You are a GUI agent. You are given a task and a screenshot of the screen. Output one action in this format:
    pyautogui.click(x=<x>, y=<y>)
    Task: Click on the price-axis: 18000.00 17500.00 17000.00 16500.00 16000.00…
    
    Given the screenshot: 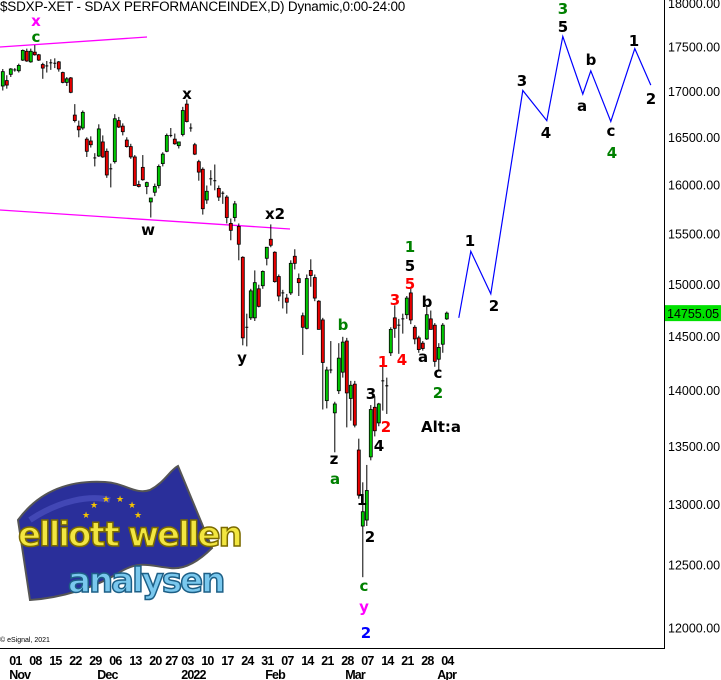 What is the action you would take?
    pyautogui.click(x=693, y=317)
    